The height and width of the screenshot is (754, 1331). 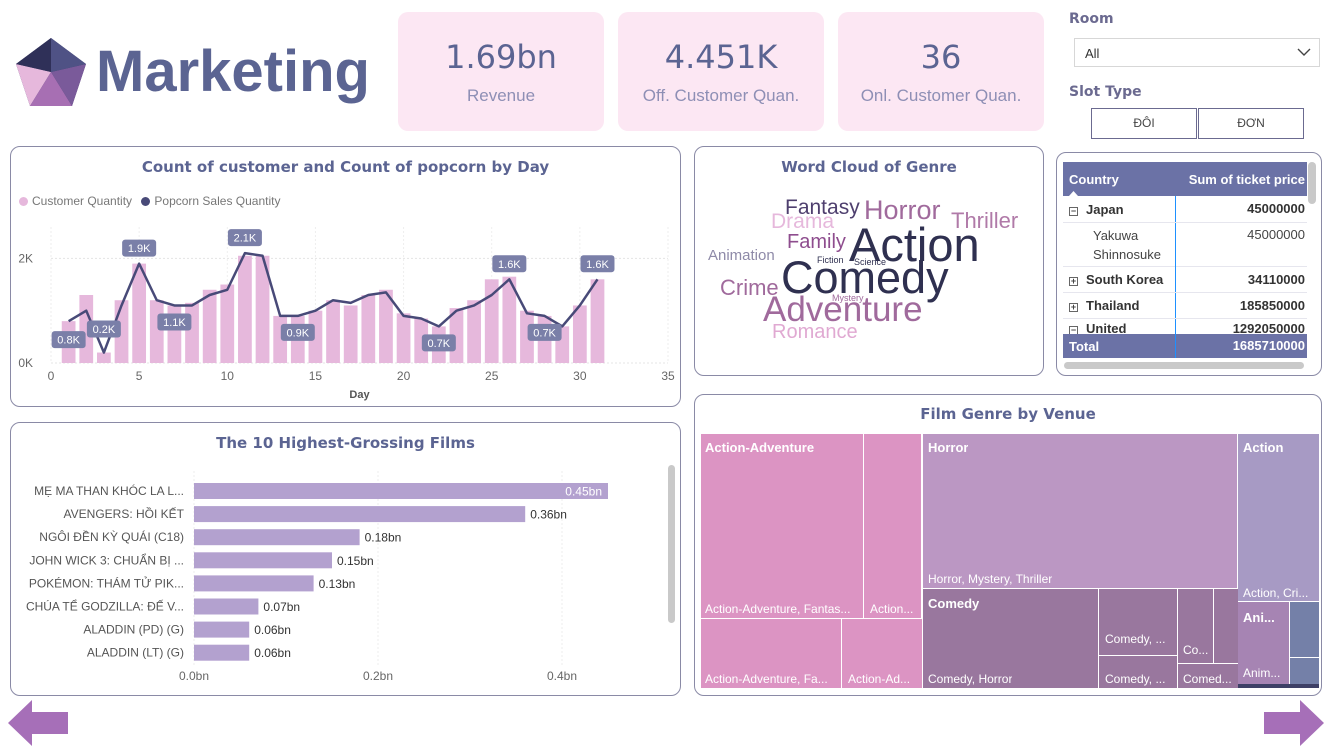 I want to click on word-mystery: Mystery, so click(x=848, y=298).